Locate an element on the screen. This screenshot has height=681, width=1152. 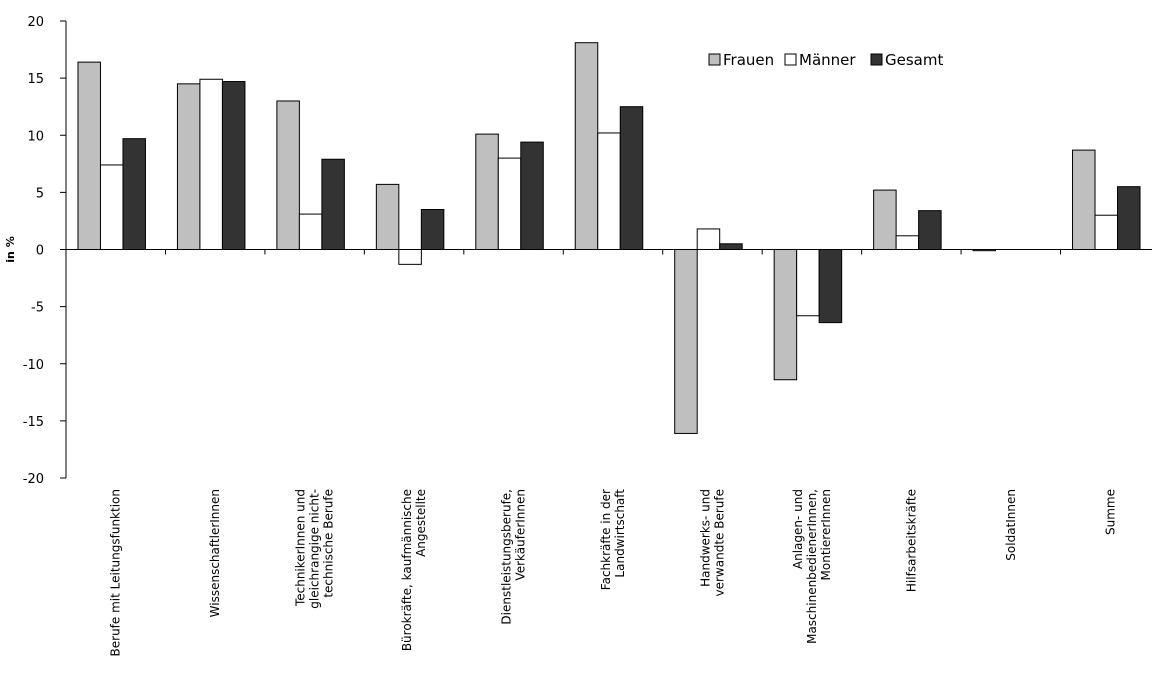
category-label: Handwerks- undverwandte Berufe is located at coordinates (712, 542).